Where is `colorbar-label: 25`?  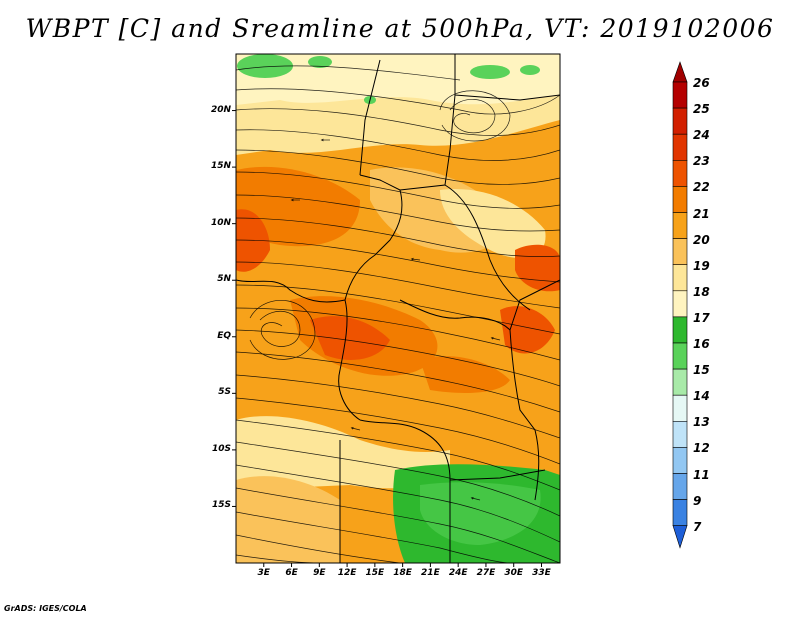 colorbar-label: 25 is located at coordinates (701, 109).